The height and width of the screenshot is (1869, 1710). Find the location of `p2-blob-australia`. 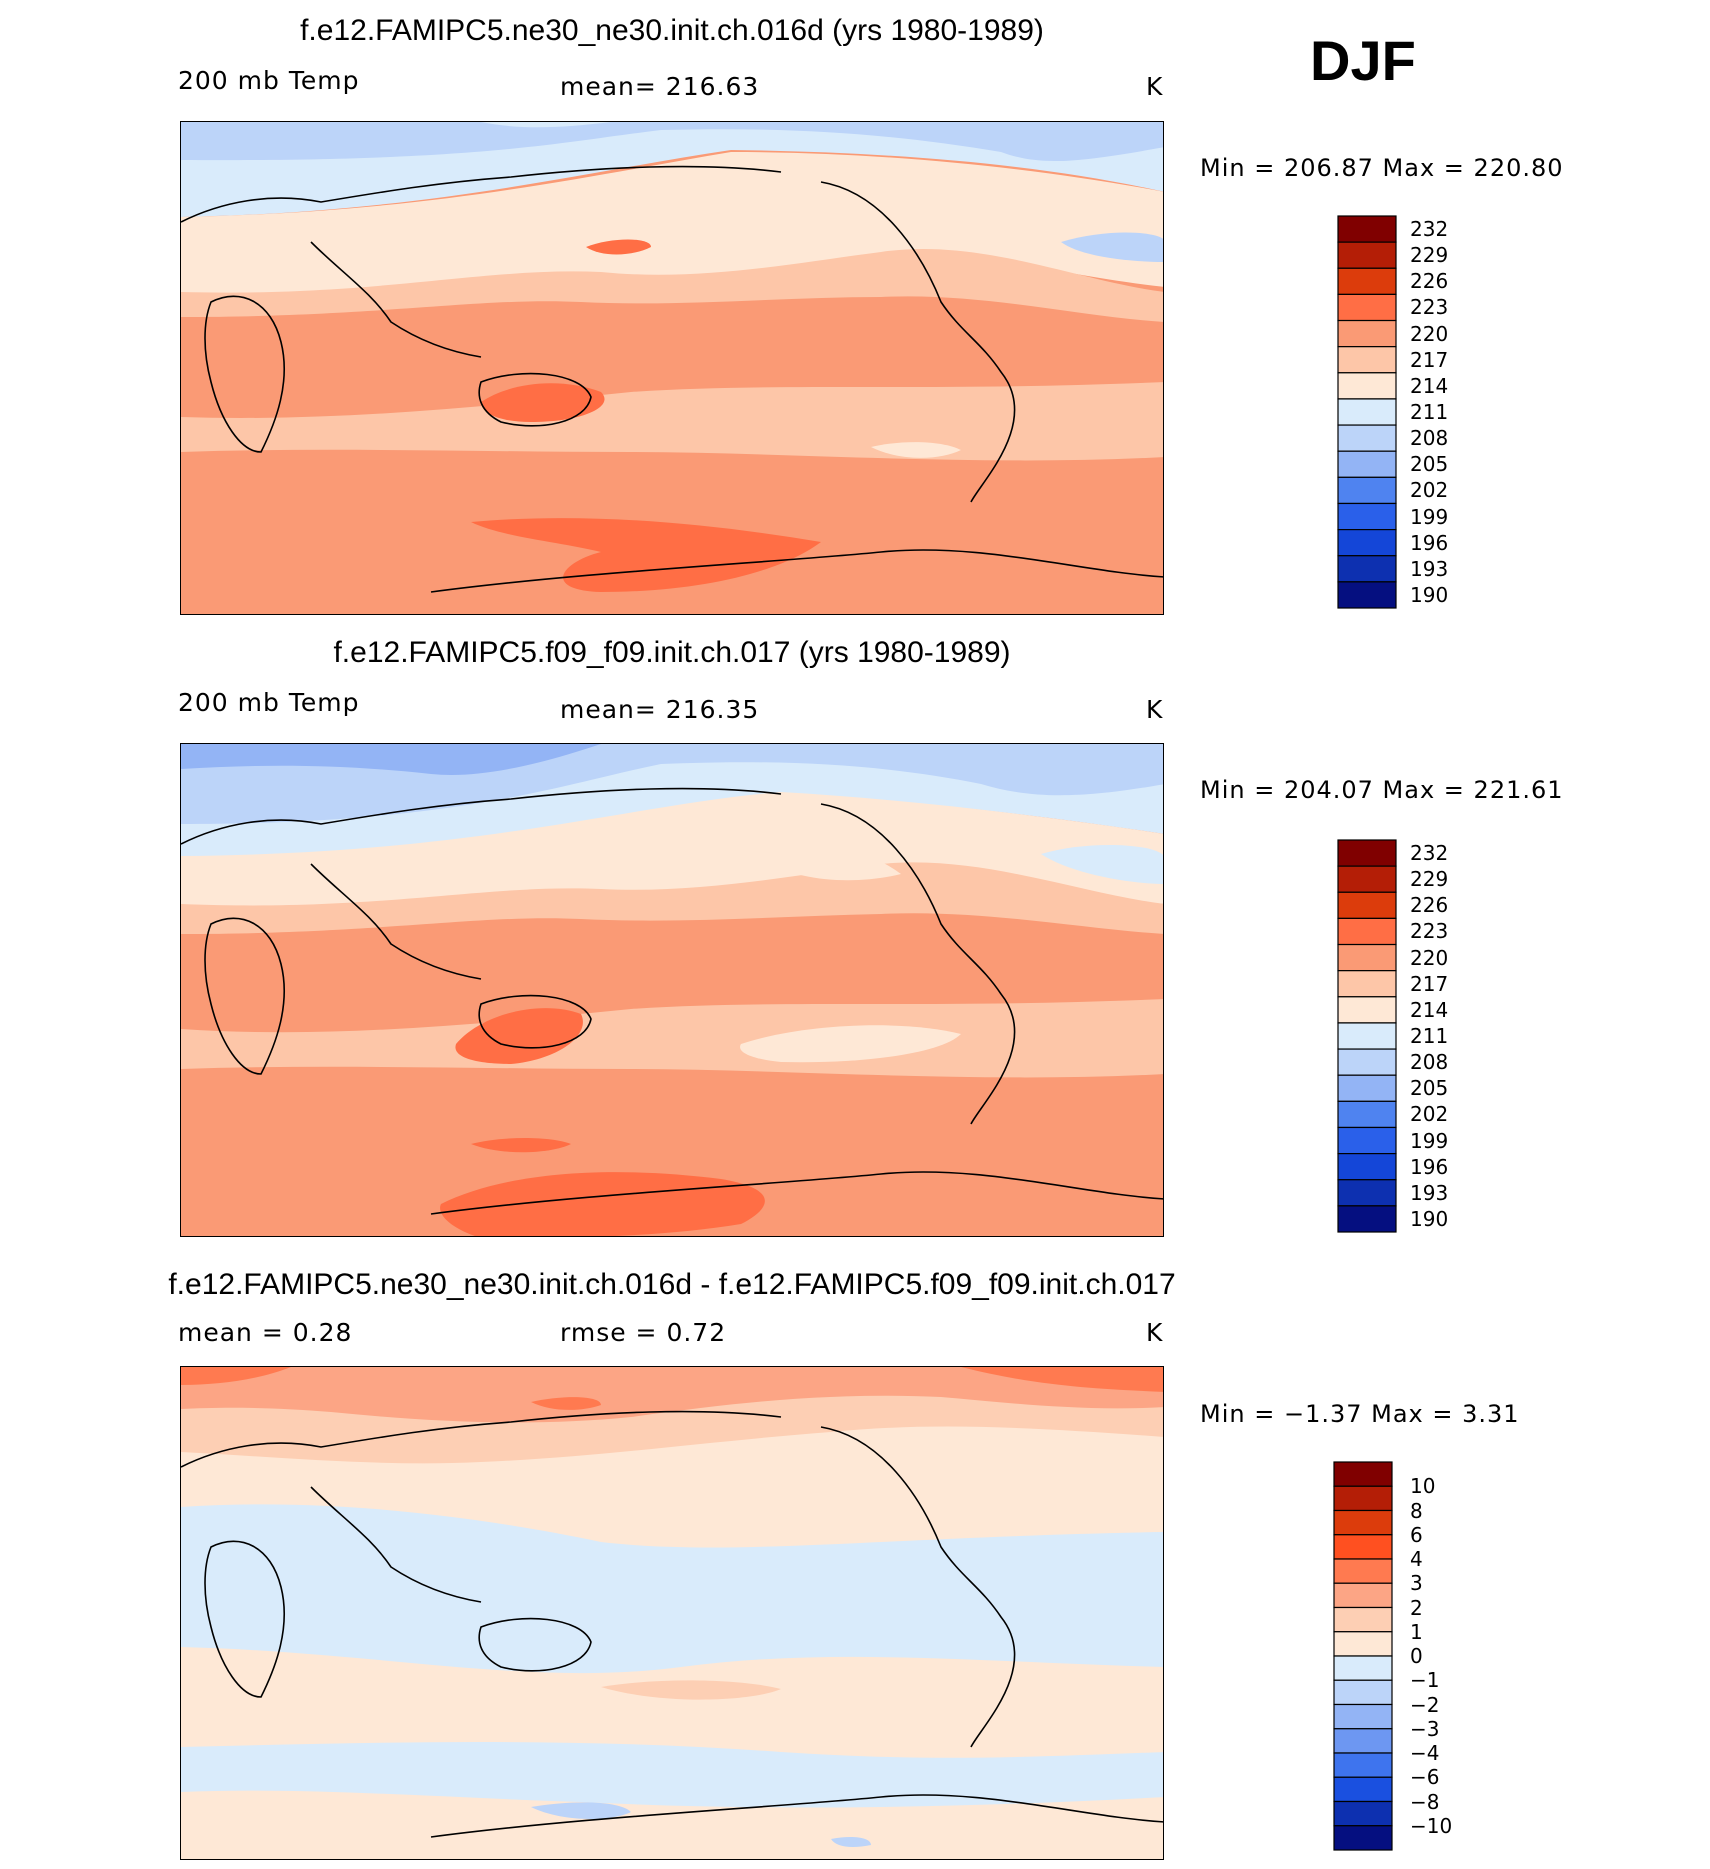

p2-blob-australia is located at coordinates (519, 1036).